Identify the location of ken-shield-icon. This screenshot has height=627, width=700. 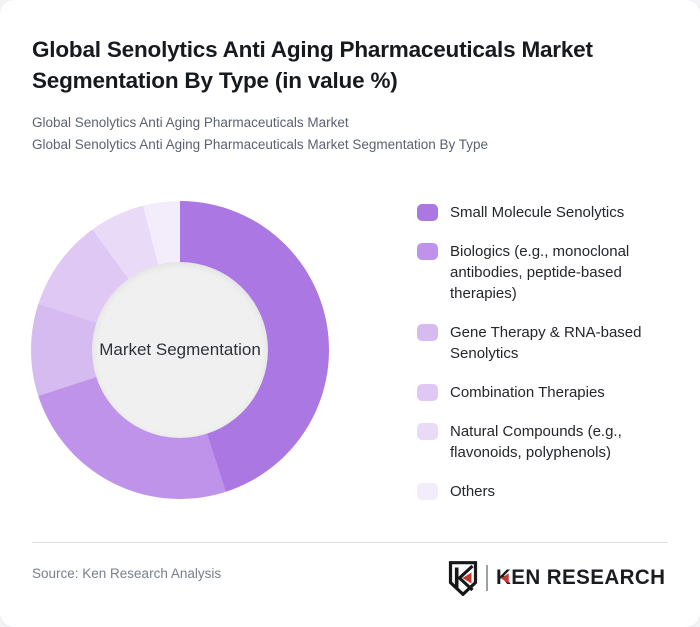
(463, 578).